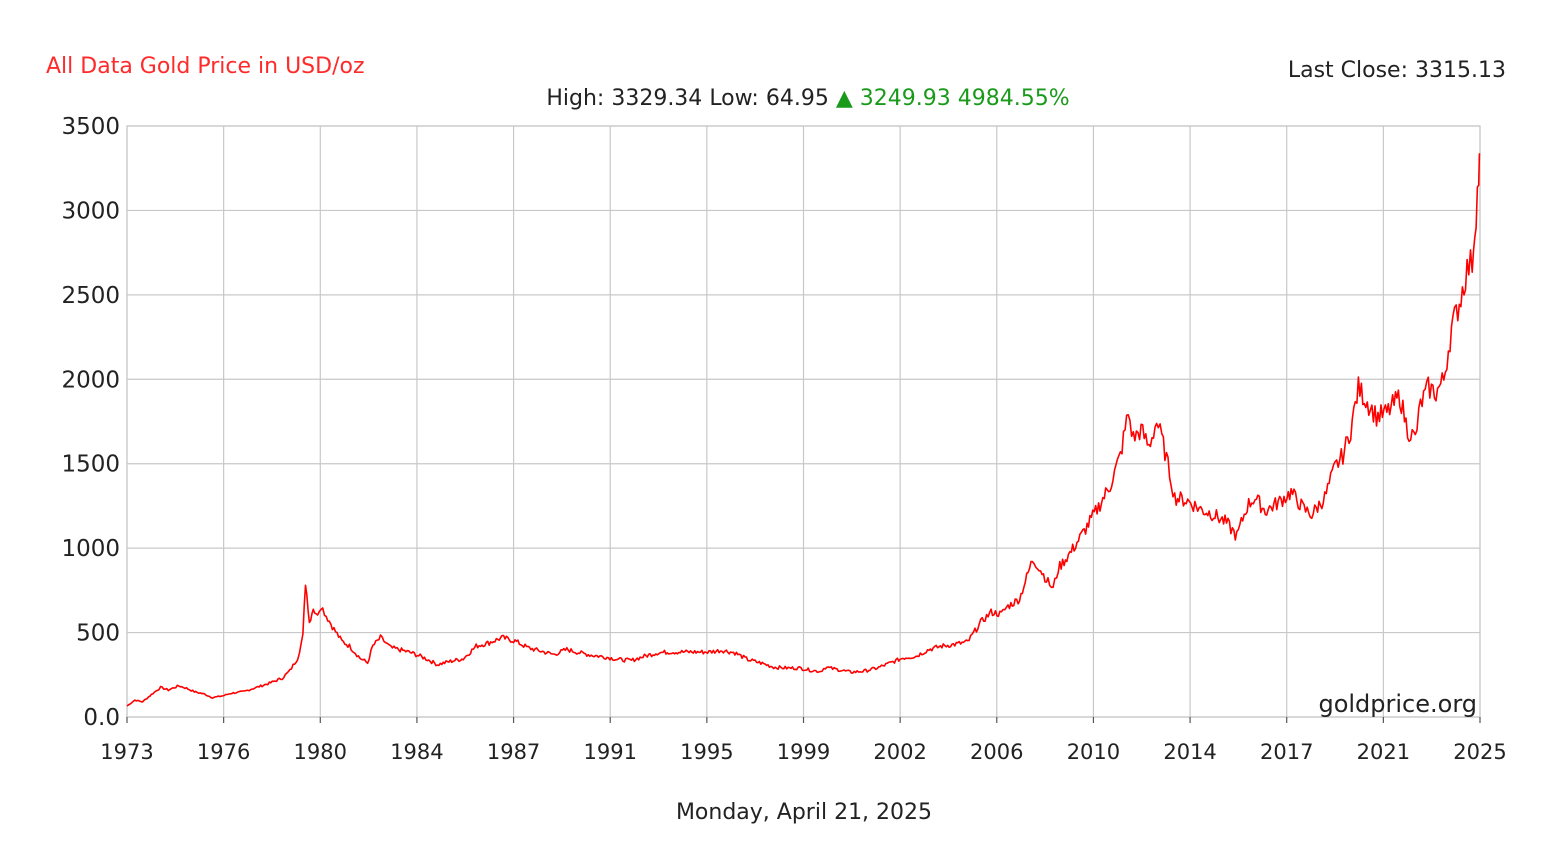  I want to click on x-tick-label: 2021, so click(1383, 752).